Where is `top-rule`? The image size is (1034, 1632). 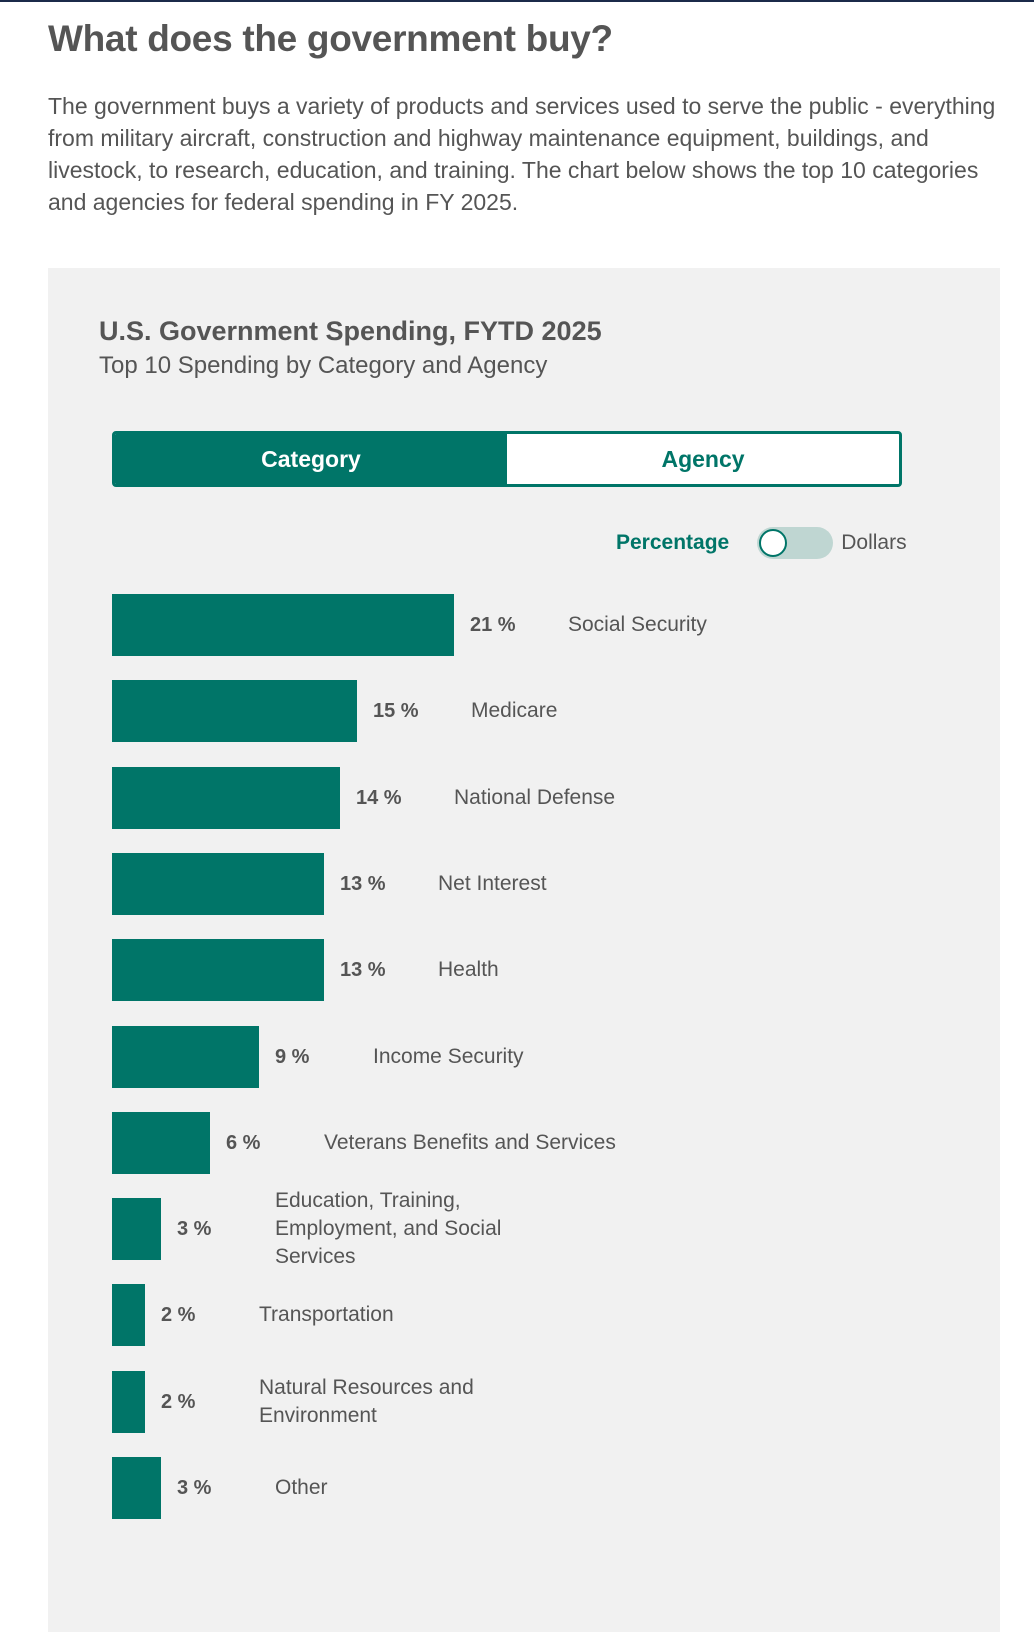 top-rule is located at coordinates (517, 1).